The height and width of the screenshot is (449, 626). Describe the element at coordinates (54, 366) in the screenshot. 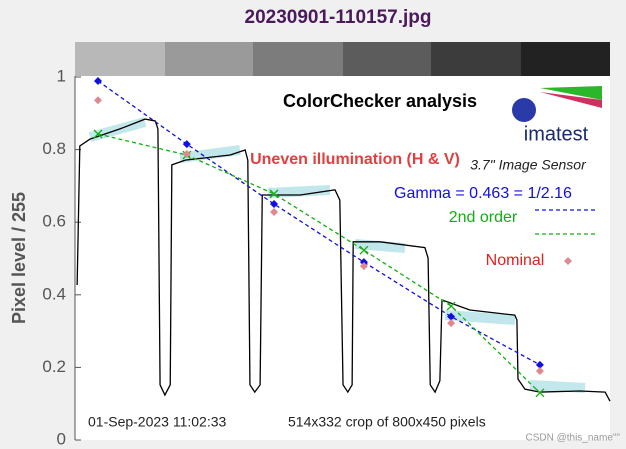

I see `y-tick-label: 0.2` at that location.